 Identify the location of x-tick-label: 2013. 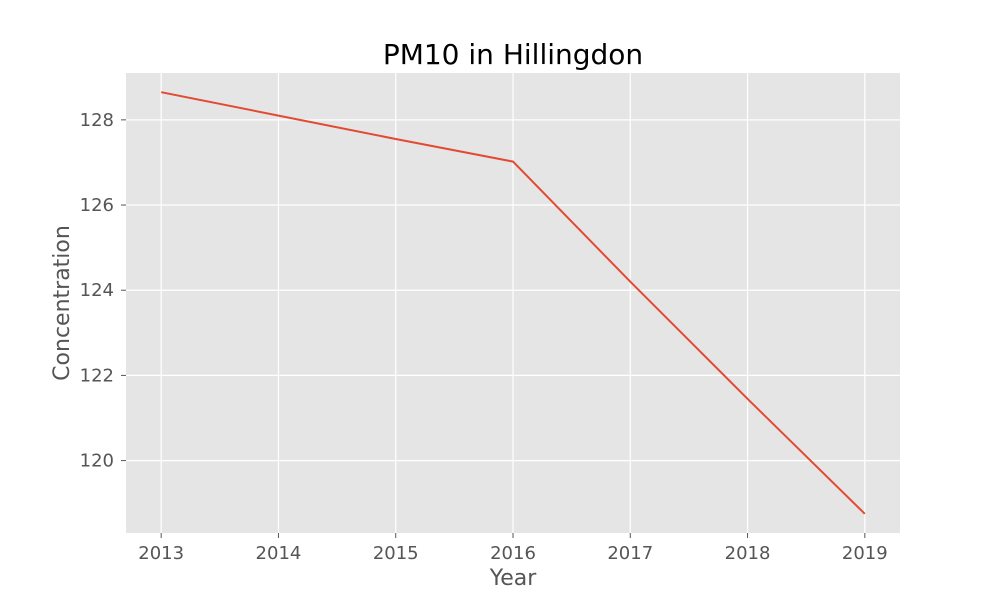
(161, 553).